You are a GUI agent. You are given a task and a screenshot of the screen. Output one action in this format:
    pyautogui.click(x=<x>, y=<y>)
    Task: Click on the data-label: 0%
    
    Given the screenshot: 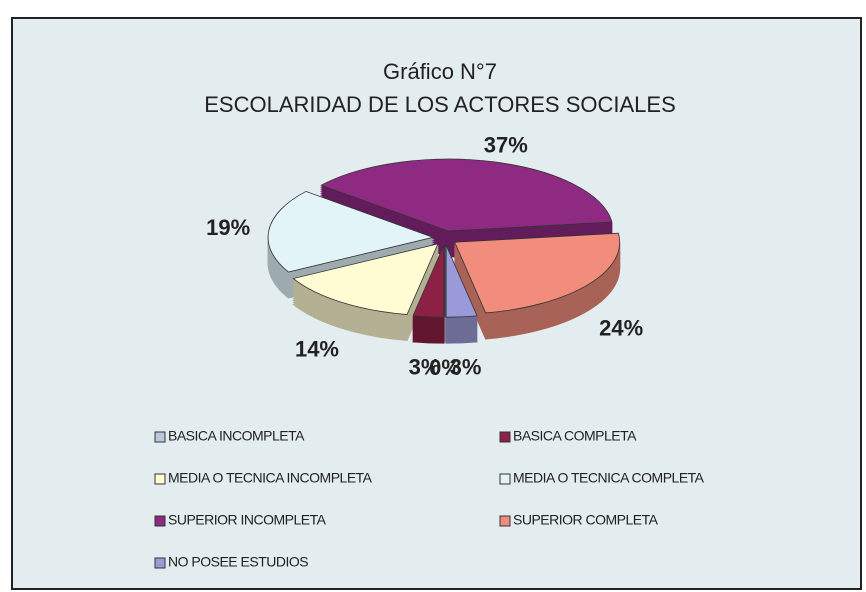 What is the action you would take?
    pyautogui.click(x=445, y=367)
    